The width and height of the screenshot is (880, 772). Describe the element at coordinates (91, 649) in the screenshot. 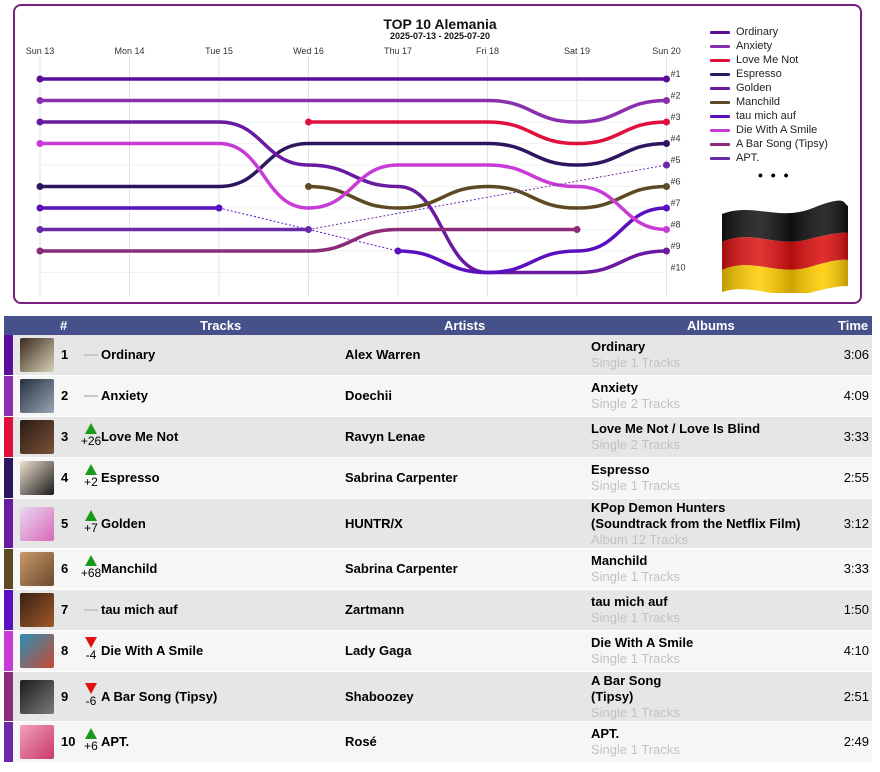

I see `rank-change: -4` at that location.